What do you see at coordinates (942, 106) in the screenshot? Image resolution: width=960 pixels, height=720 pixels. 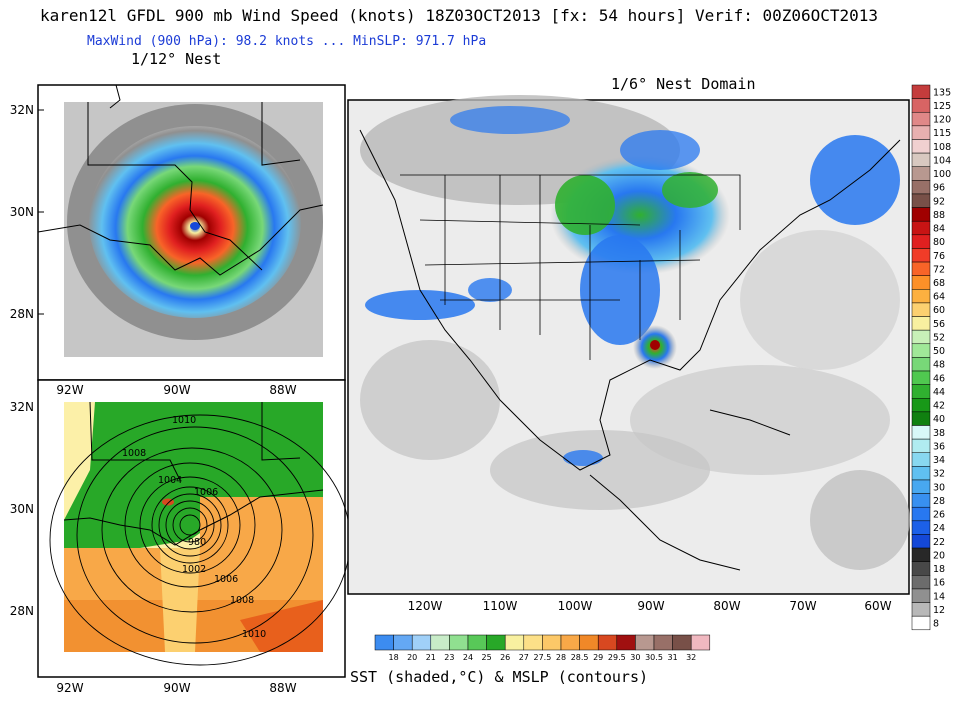 I see `wind-colorbar-label: 125` at bounding box center [942, 106].